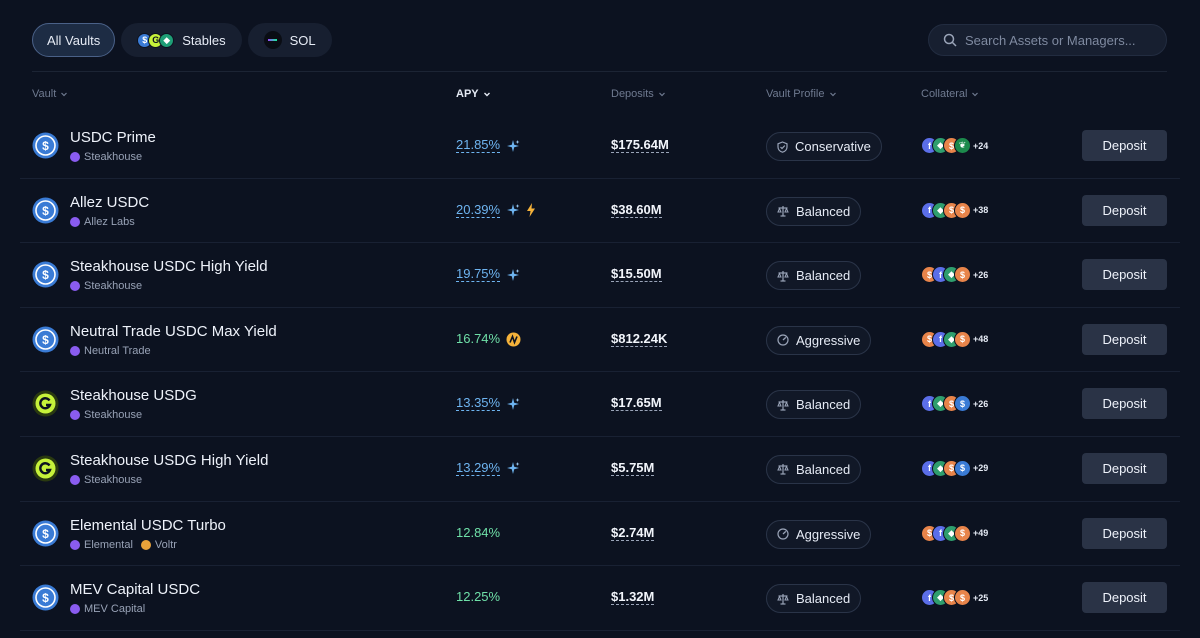 Image resolution: width=1200 pixels, height=638 pixels. I want to click on vault-profile-label: Aggressive, so click(828, 340).